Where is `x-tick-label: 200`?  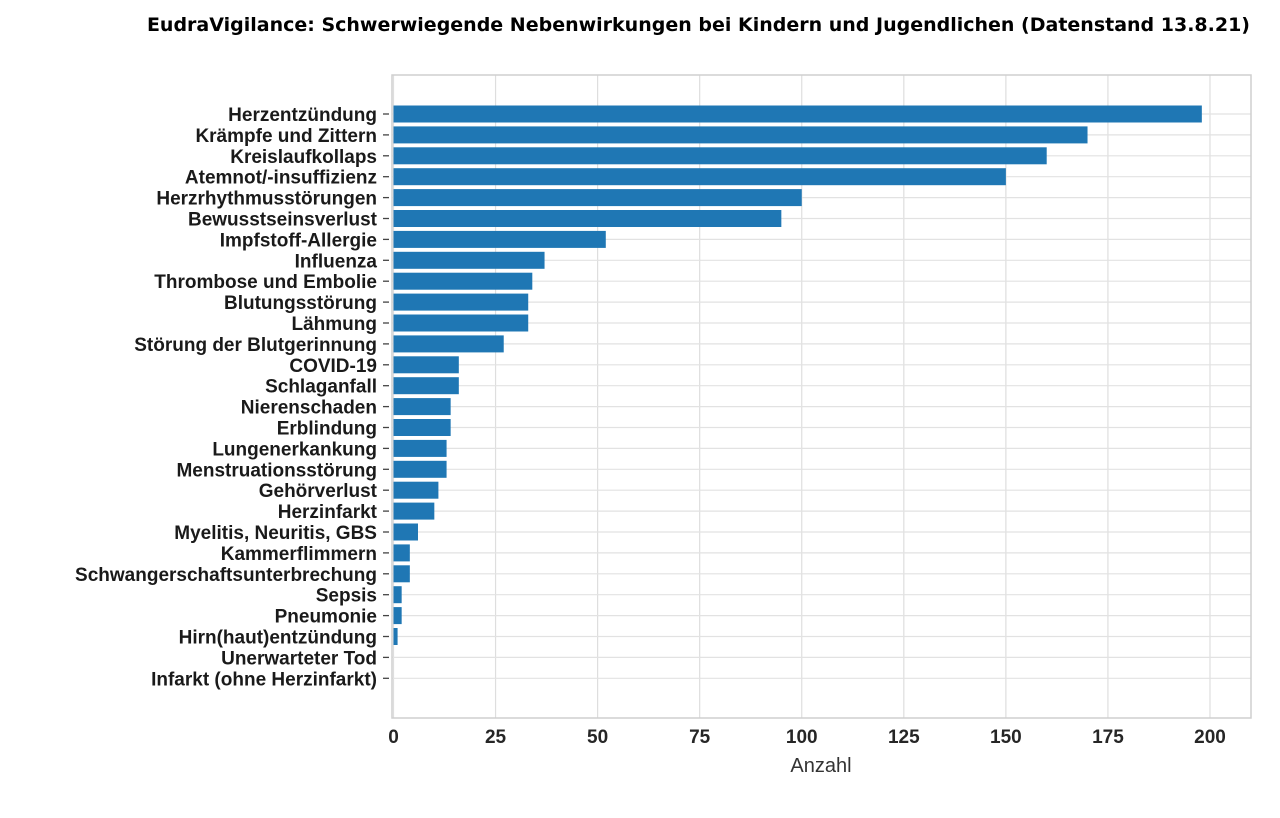 x-tick-label: 200 is located at coordinates (1210, 737).